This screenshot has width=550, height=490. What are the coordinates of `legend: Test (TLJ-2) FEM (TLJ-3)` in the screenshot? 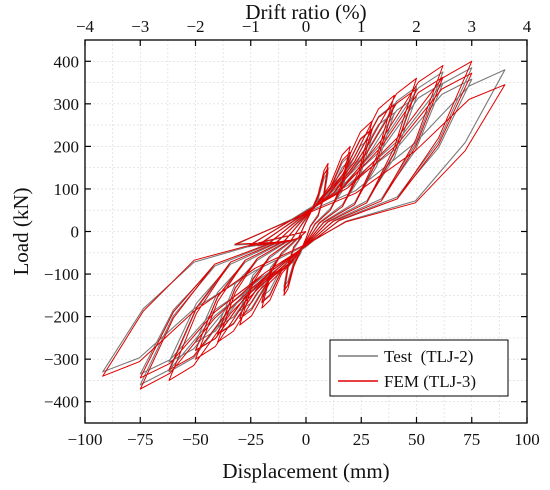 It's located at (419, 368).